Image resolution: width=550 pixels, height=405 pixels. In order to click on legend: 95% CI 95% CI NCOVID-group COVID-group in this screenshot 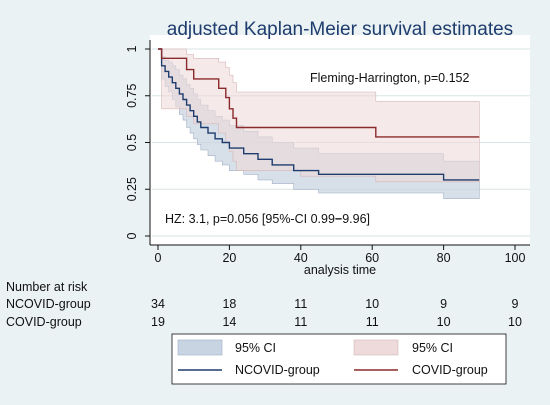, I will do `click(339, 359)`.